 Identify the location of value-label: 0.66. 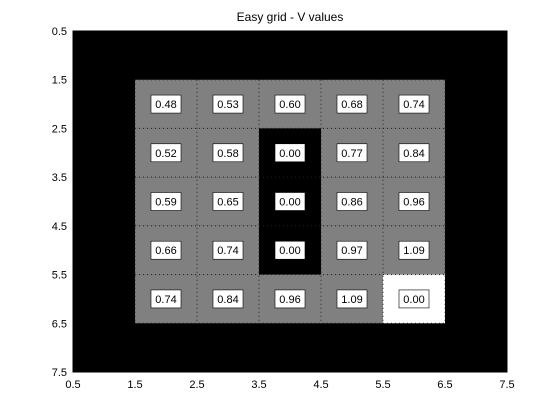
(165, 251).